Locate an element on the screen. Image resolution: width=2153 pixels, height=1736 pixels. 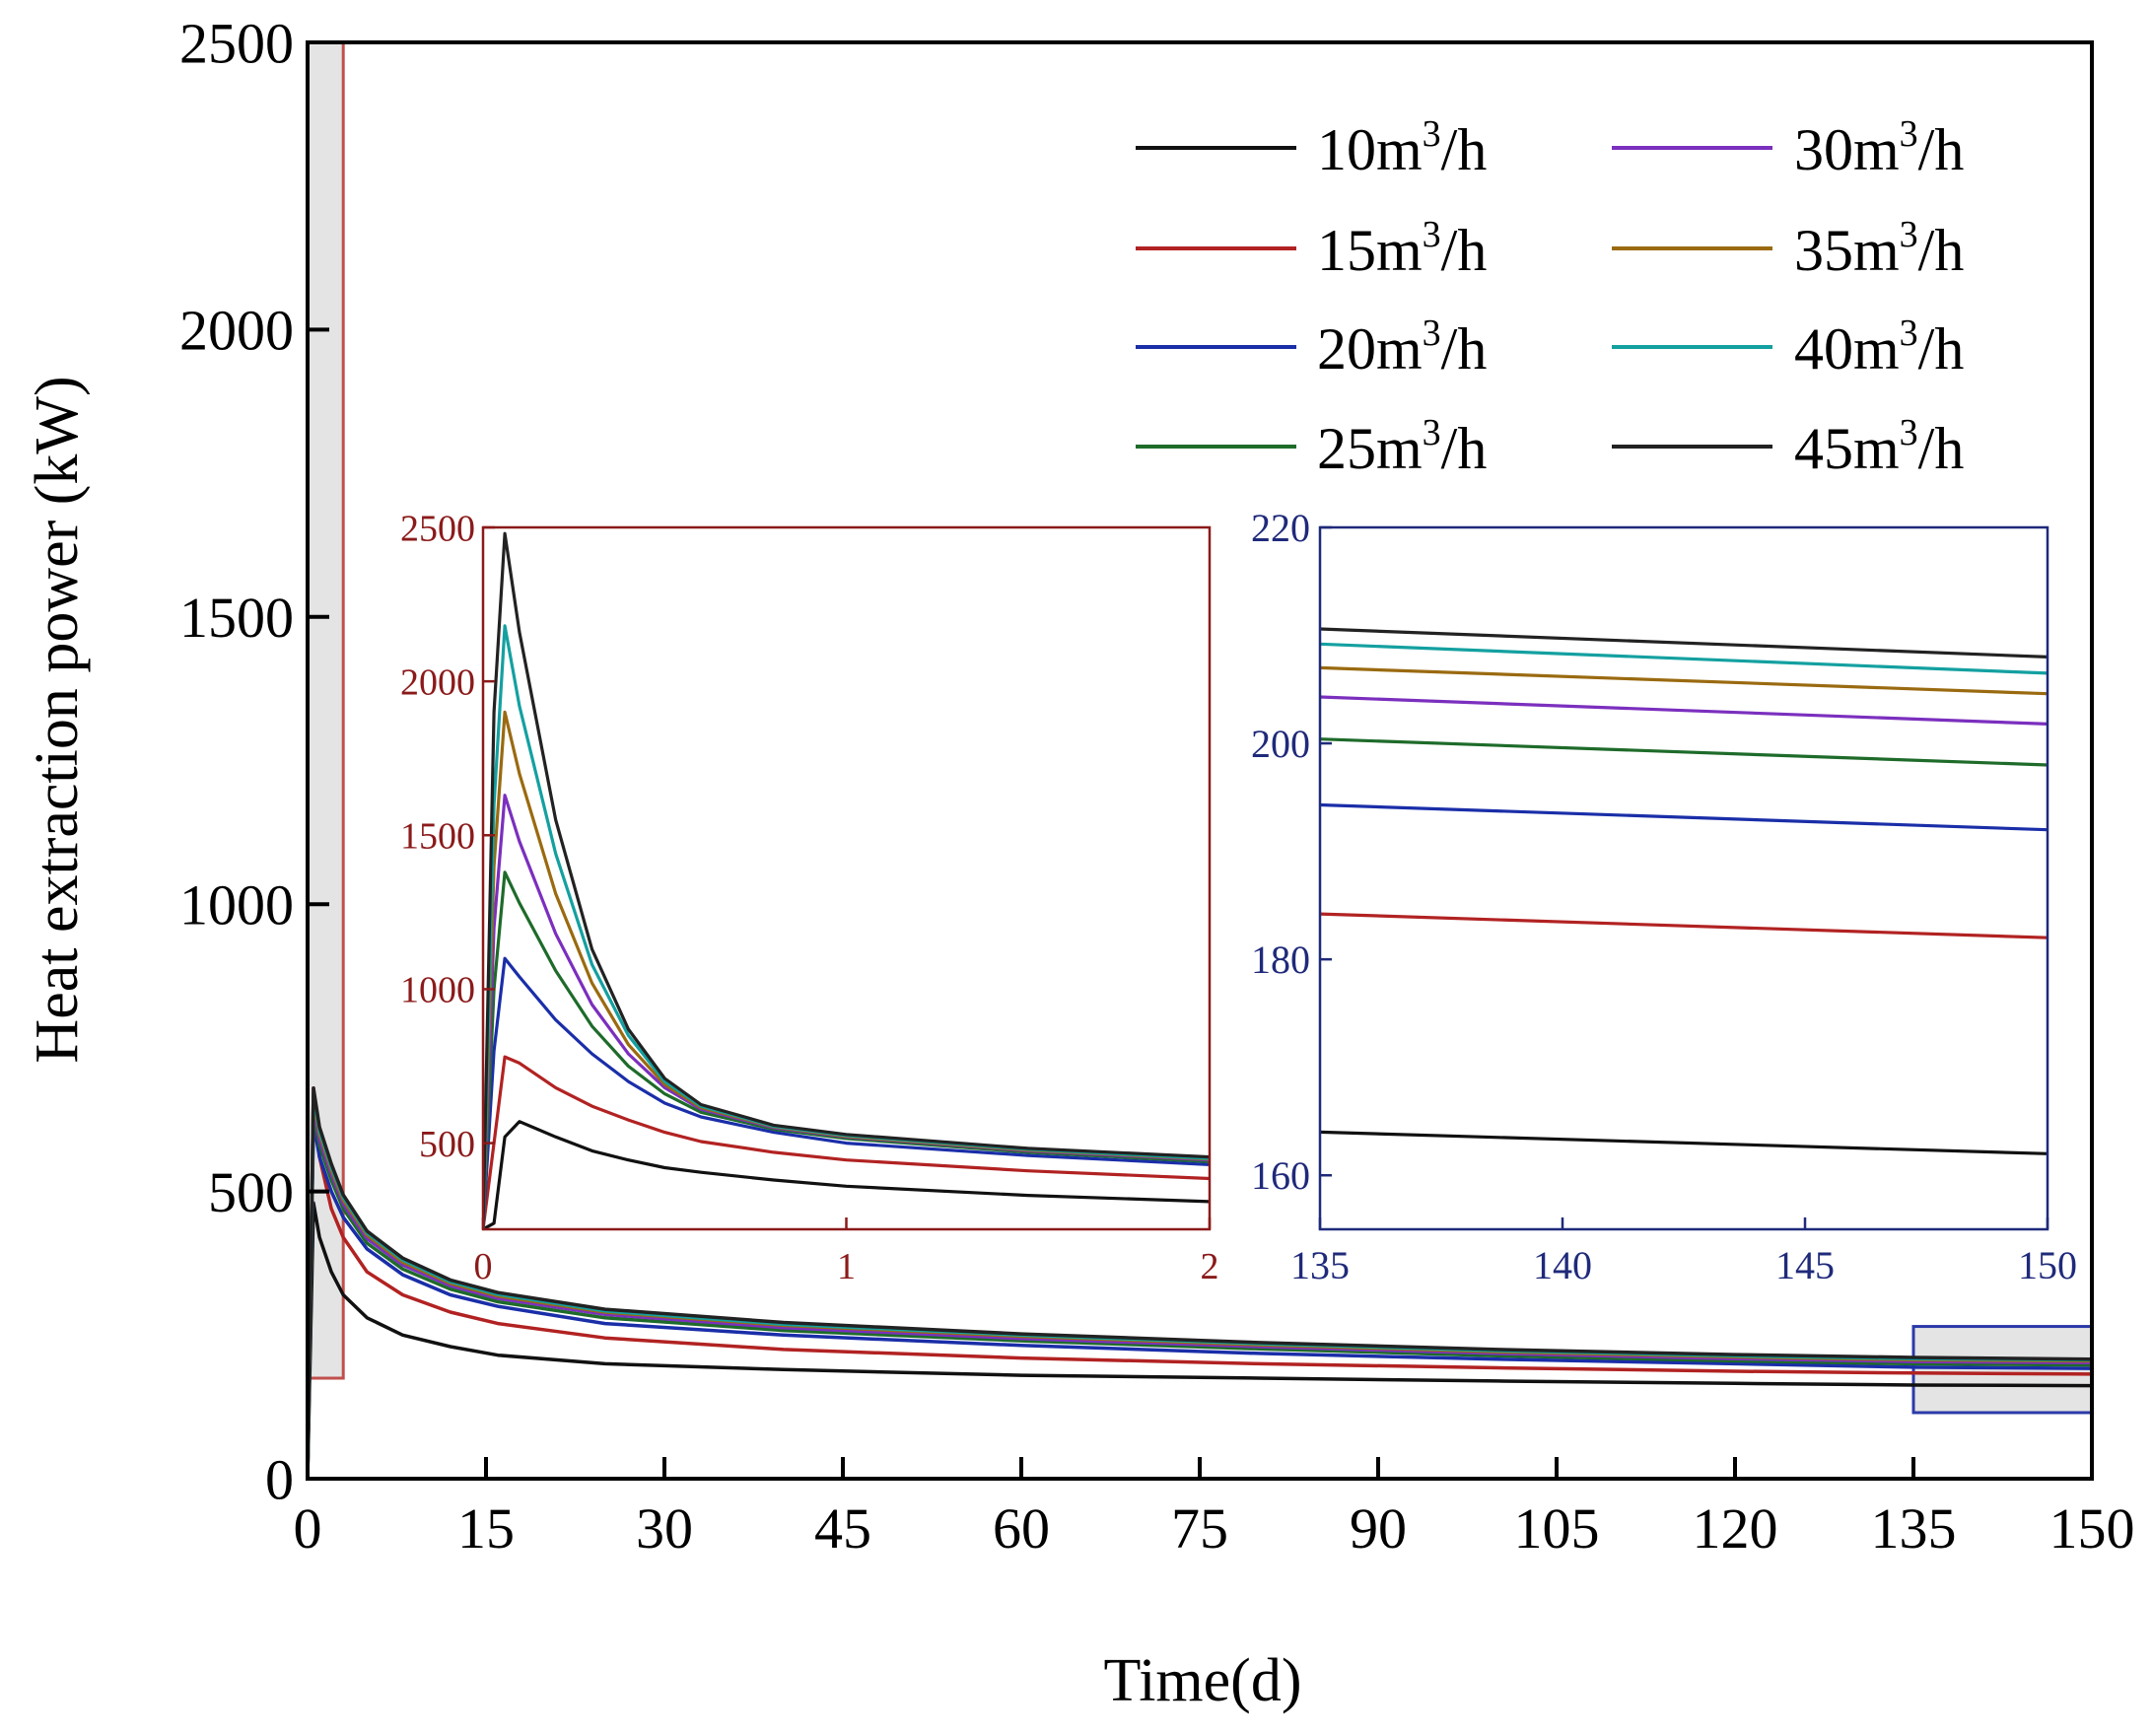
x-tick-label: 120 is located at coordinates (1736, 1529).